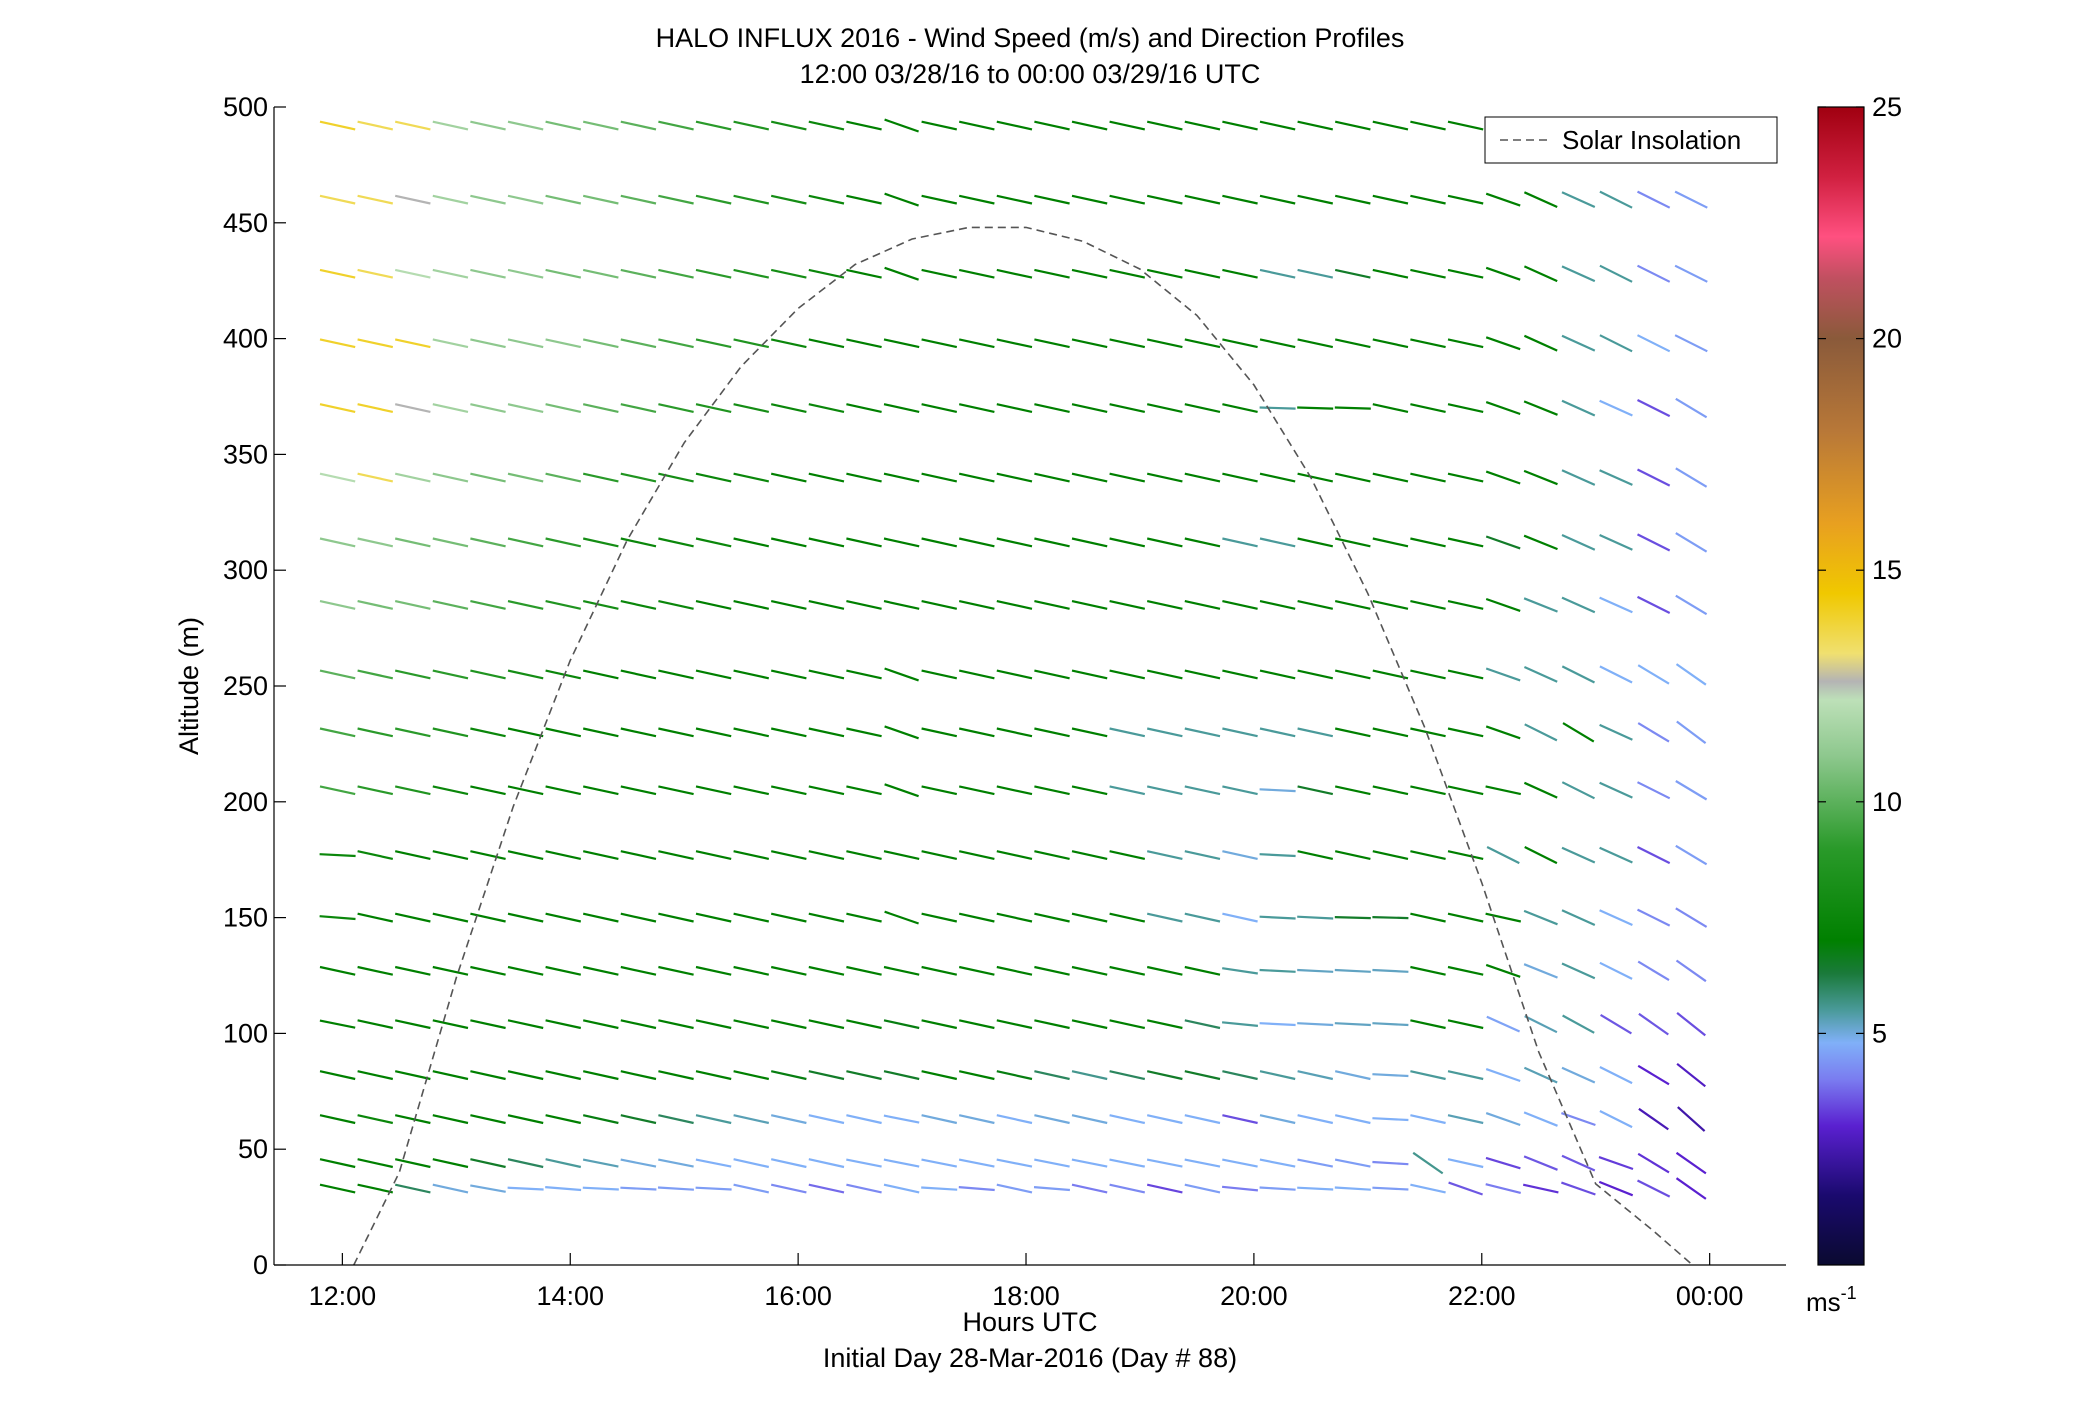  Describe the element at coordinates (254, 686) in the screenshot. I see `y-axis-ticks: 0 50 100 150 200 250 300 350 400 450 500` at that location.